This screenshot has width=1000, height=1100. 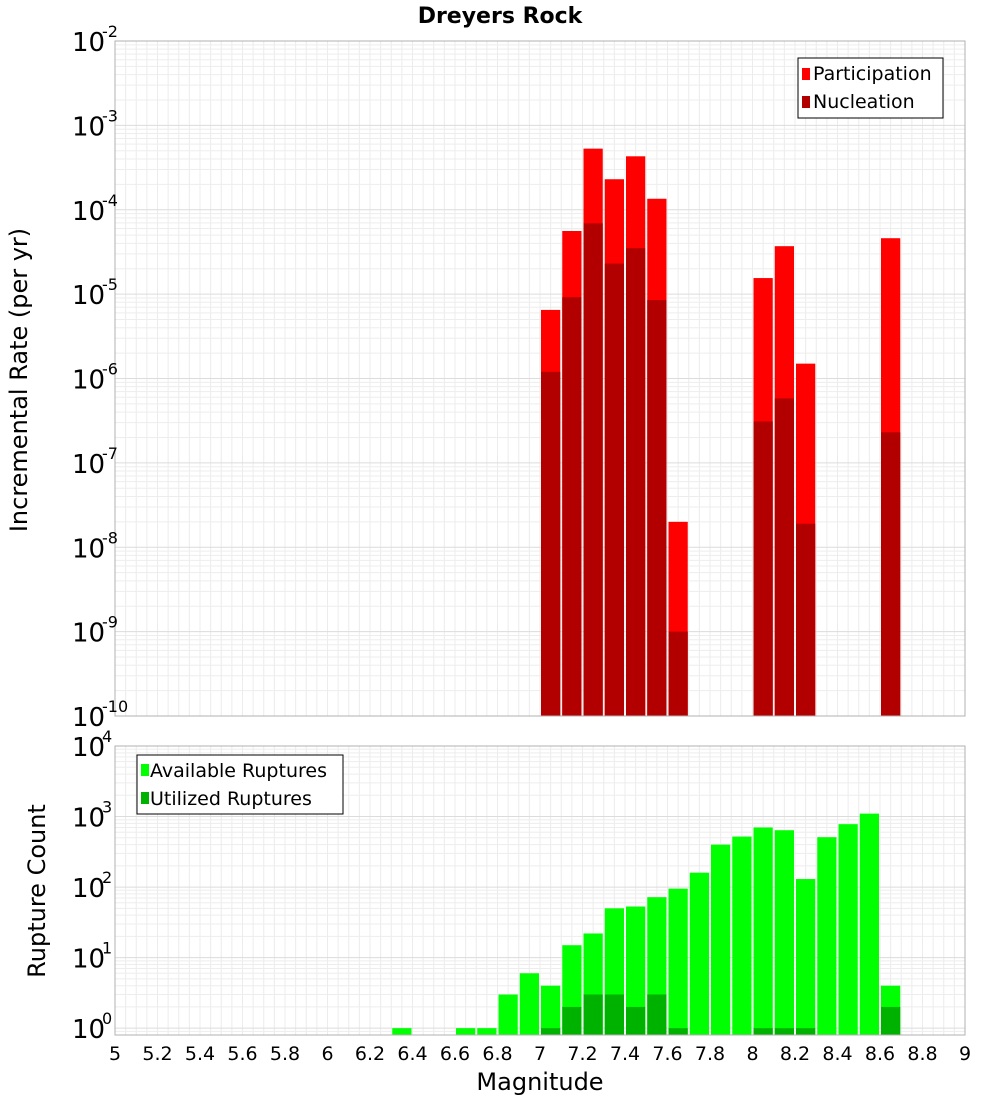 I want to click on x-tick-label: 8.8, so click(x=922, y=1054).